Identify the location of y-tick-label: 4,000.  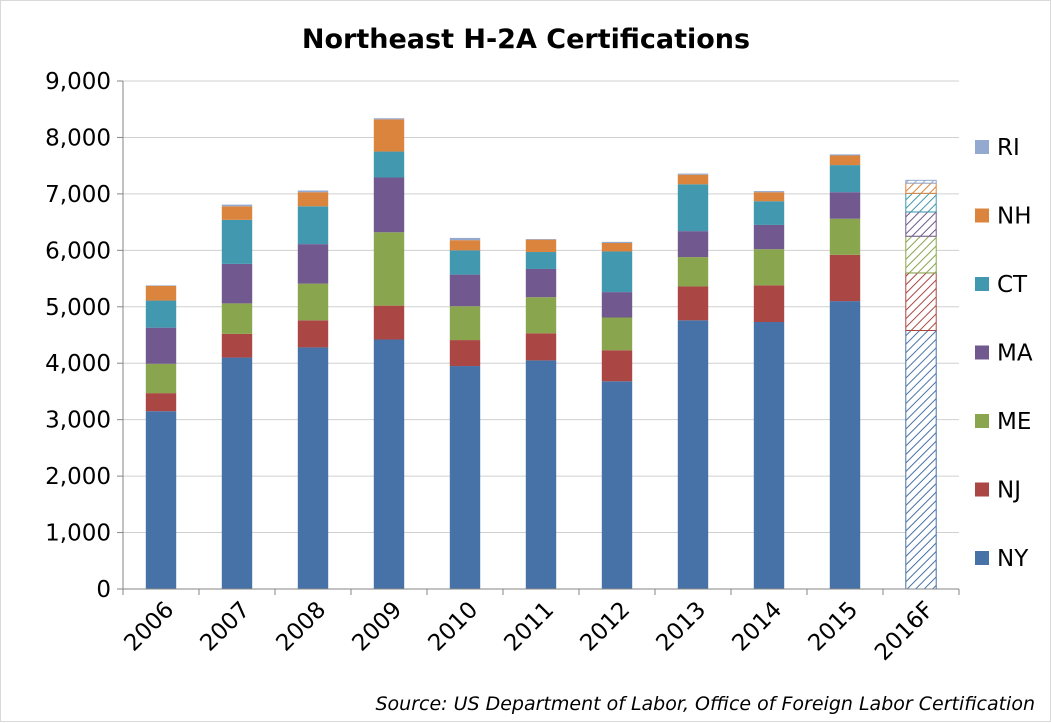
(78, 364).